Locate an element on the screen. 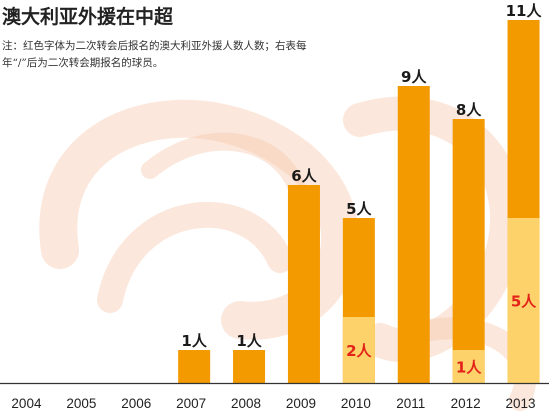 This screenshot has width=549, height=411. bar-total-2007 is located at coordinates (194, 366).